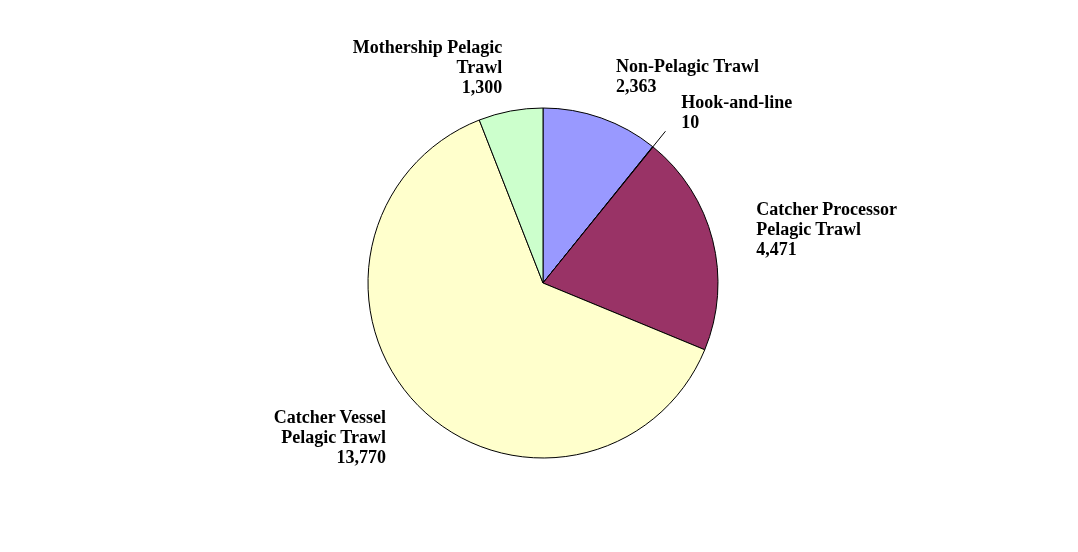 Image resolution: width=1078 pixels, height=552 pixels. What do you see at coordinates (826, 218) in the screenshot?
I see `slice-label: Catcher Processor Pelagic Trawl` at bounding box center [826, 218].